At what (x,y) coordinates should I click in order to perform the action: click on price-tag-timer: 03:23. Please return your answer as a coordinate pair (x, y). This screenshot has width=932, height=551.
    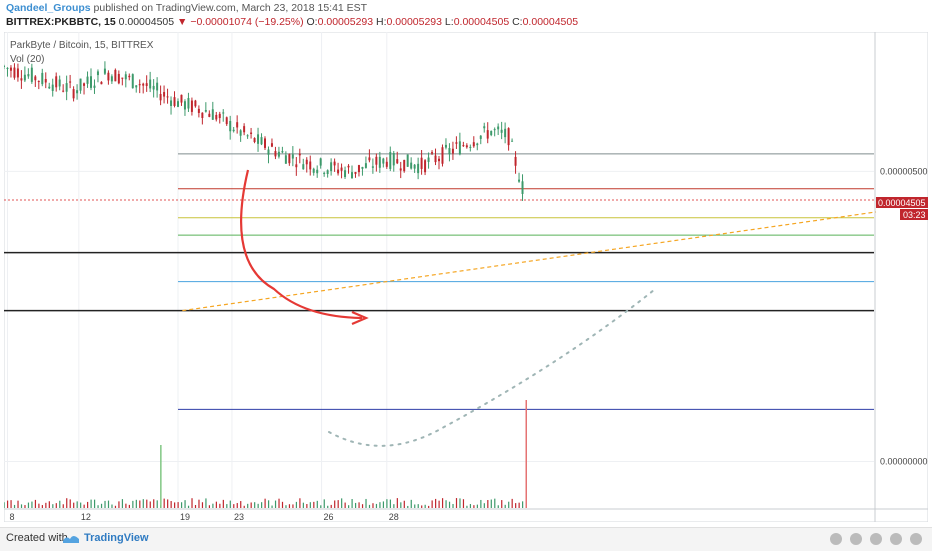
    Looking at the image, I should click on (914, 215).